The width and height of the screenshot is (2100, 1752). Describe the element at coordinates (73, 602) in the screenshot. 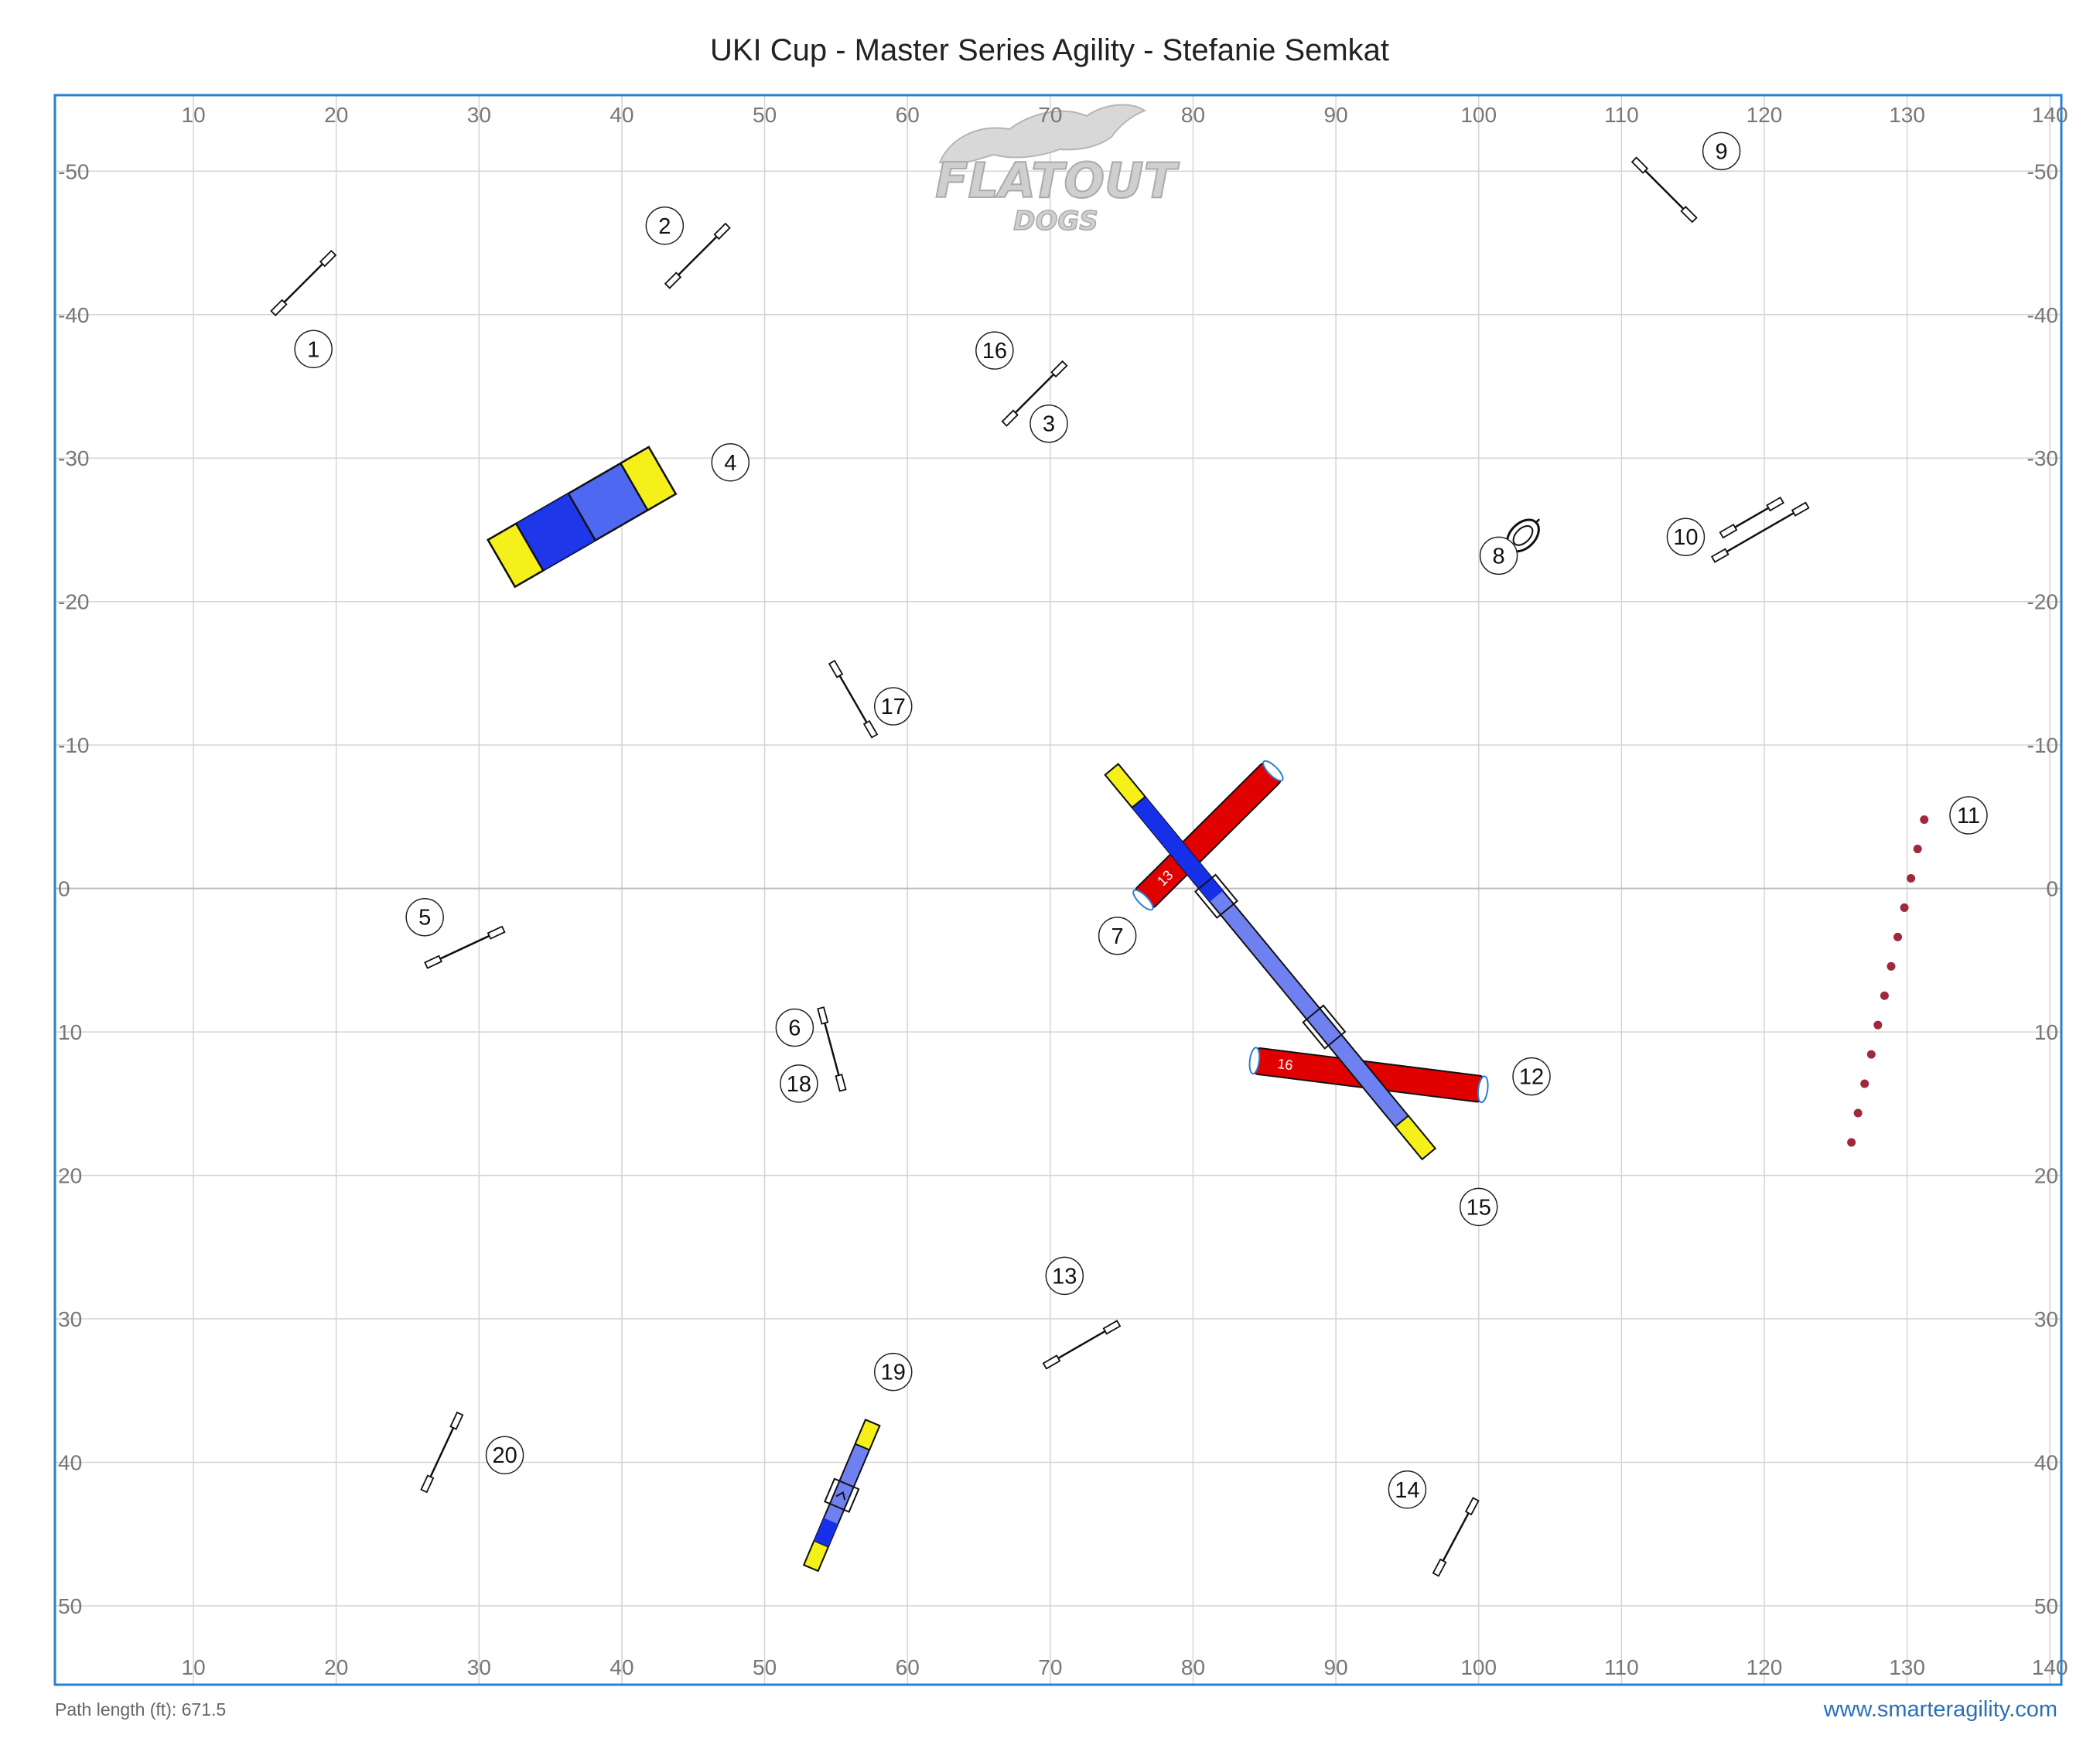

I see `y-tick-label-left: -20` at that location.